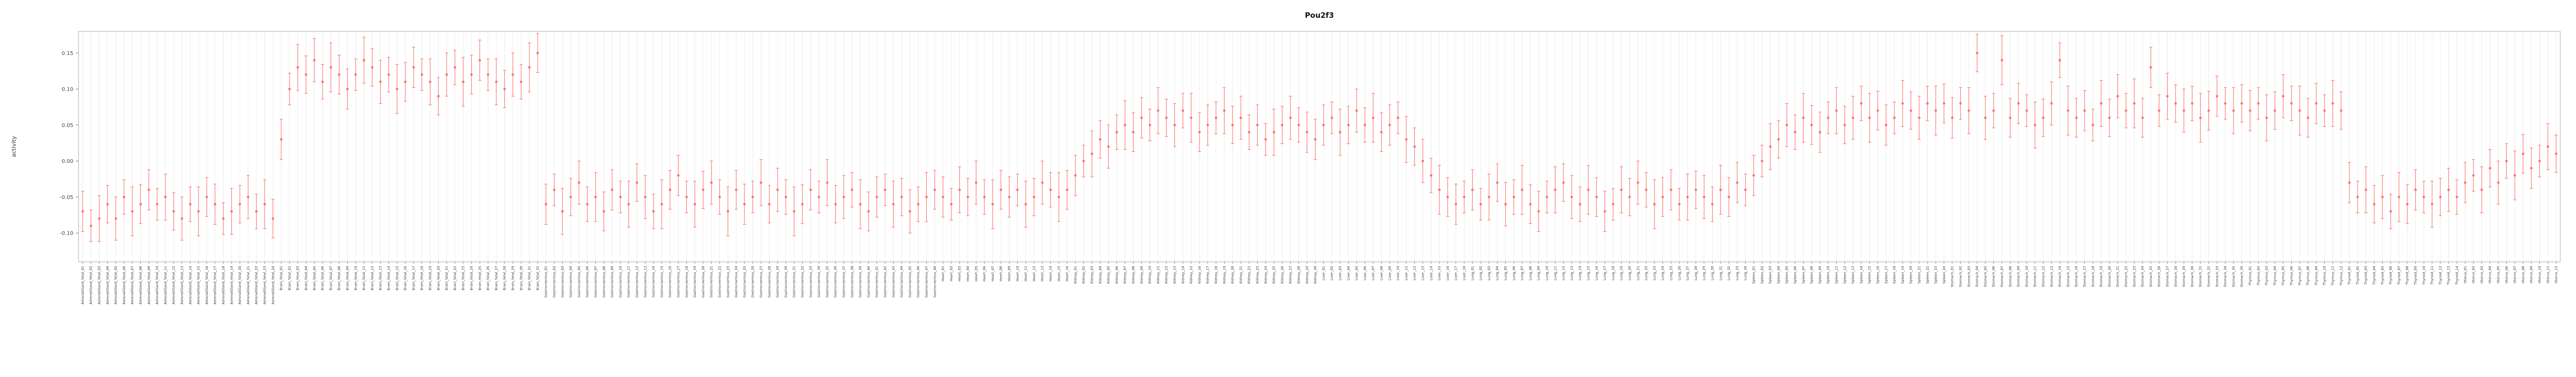 The height and width of the screenshot is (377, 2576). I want to click on x-tick-label: Liver_01, so click(1324, 273).